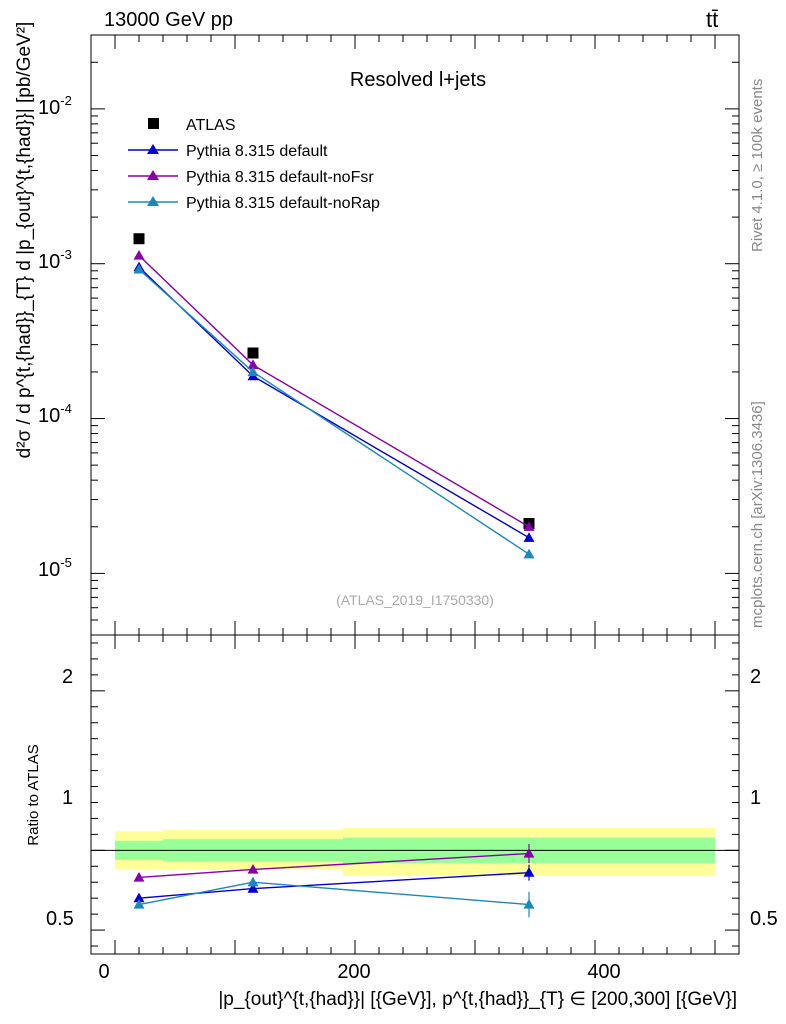  What do you see at coordinates (153, 175) in the screenshot?
I see `legend-marker-nofsr` at bounding box center [153, 175].